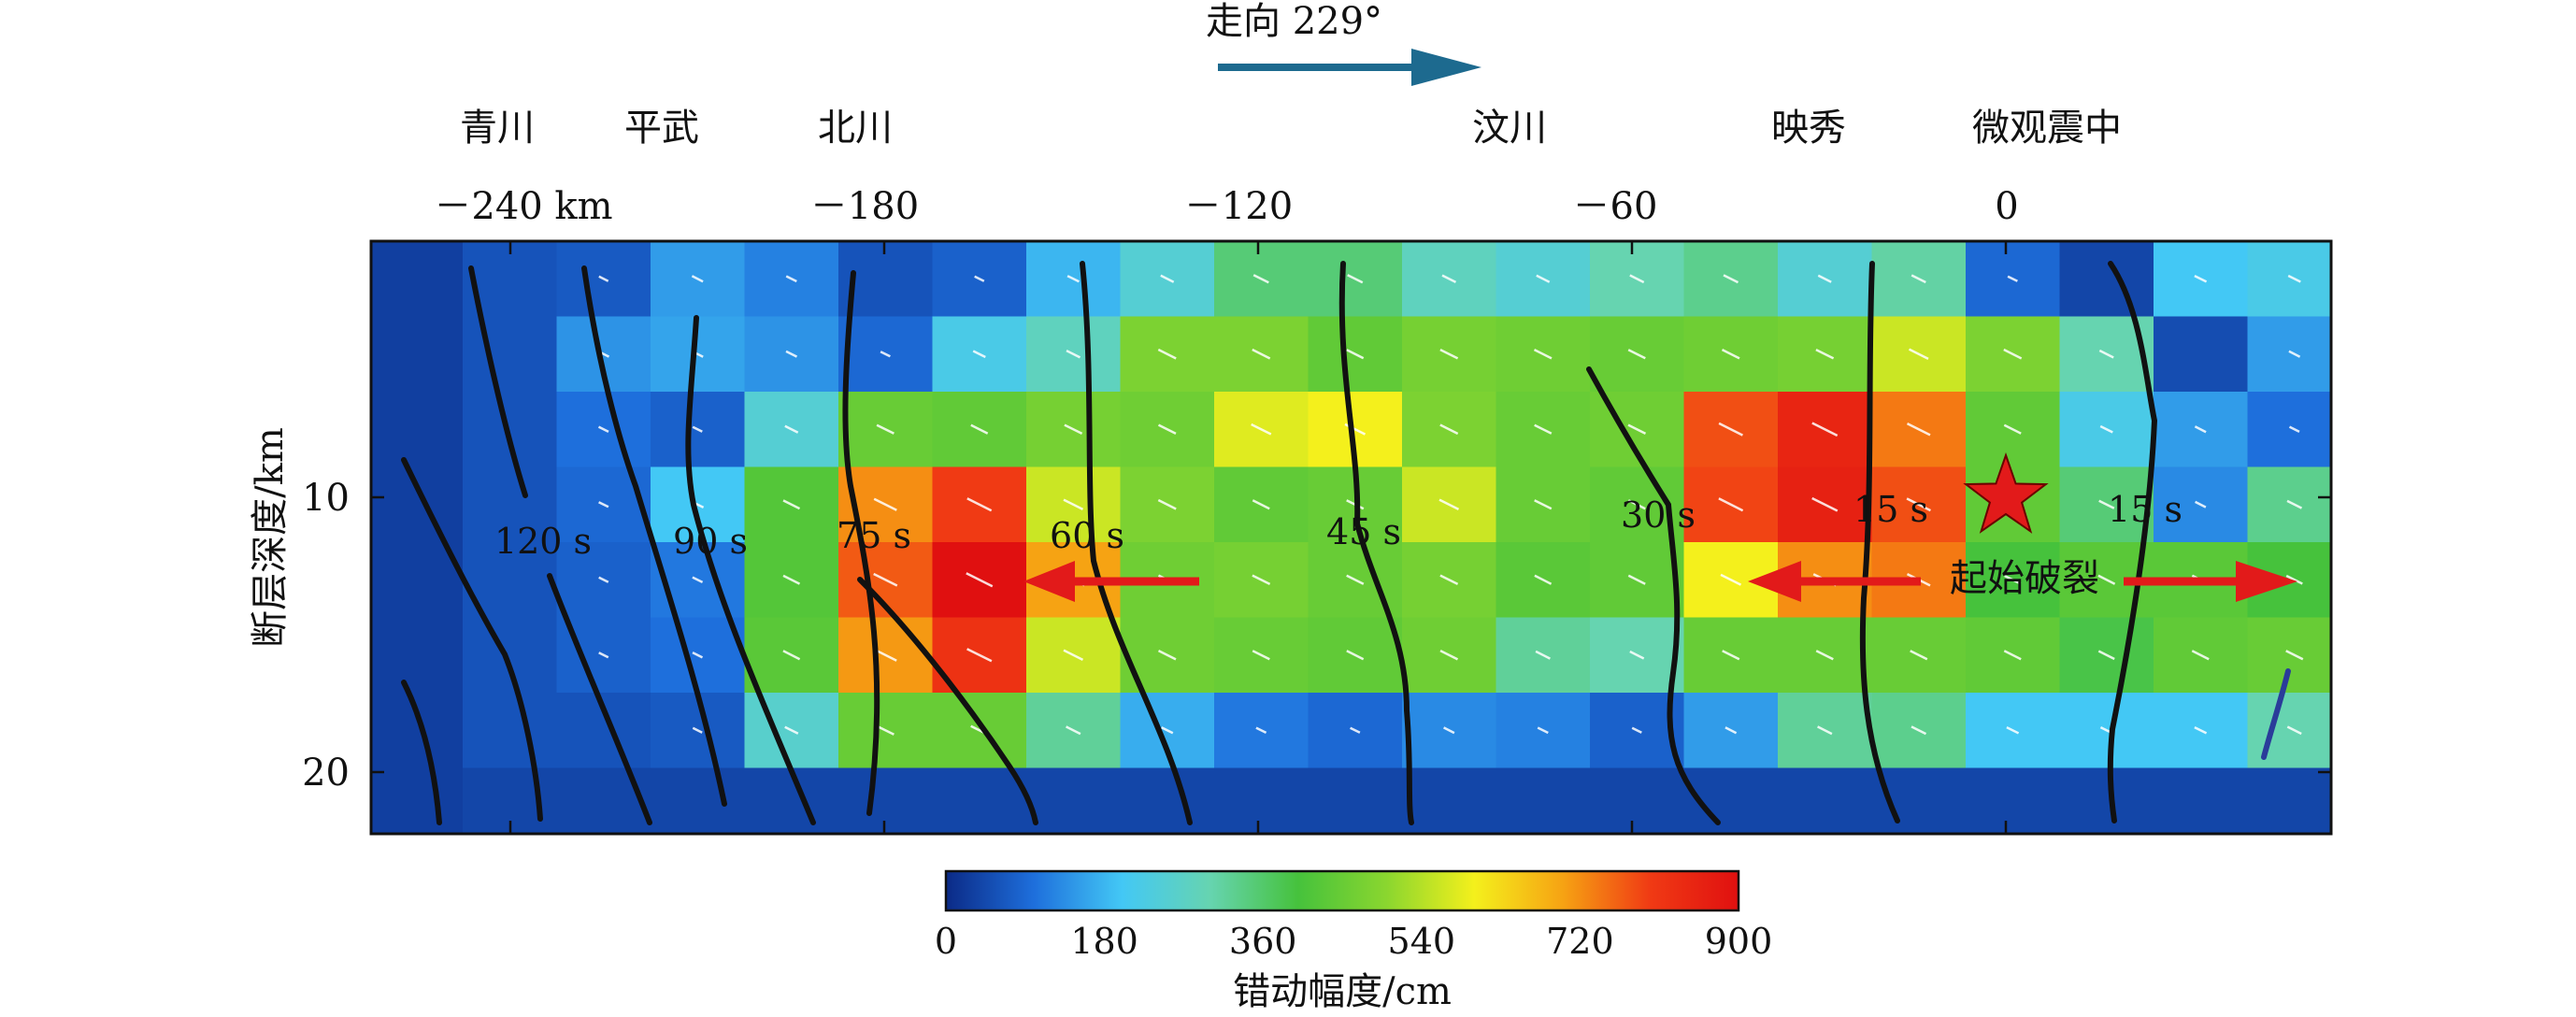 The image size is (2576, 1017). What do you see at coordinates (497, 128) in the screenshot?
I see `town-label-qingchuan: 青川` at bounding box center [497, 128].